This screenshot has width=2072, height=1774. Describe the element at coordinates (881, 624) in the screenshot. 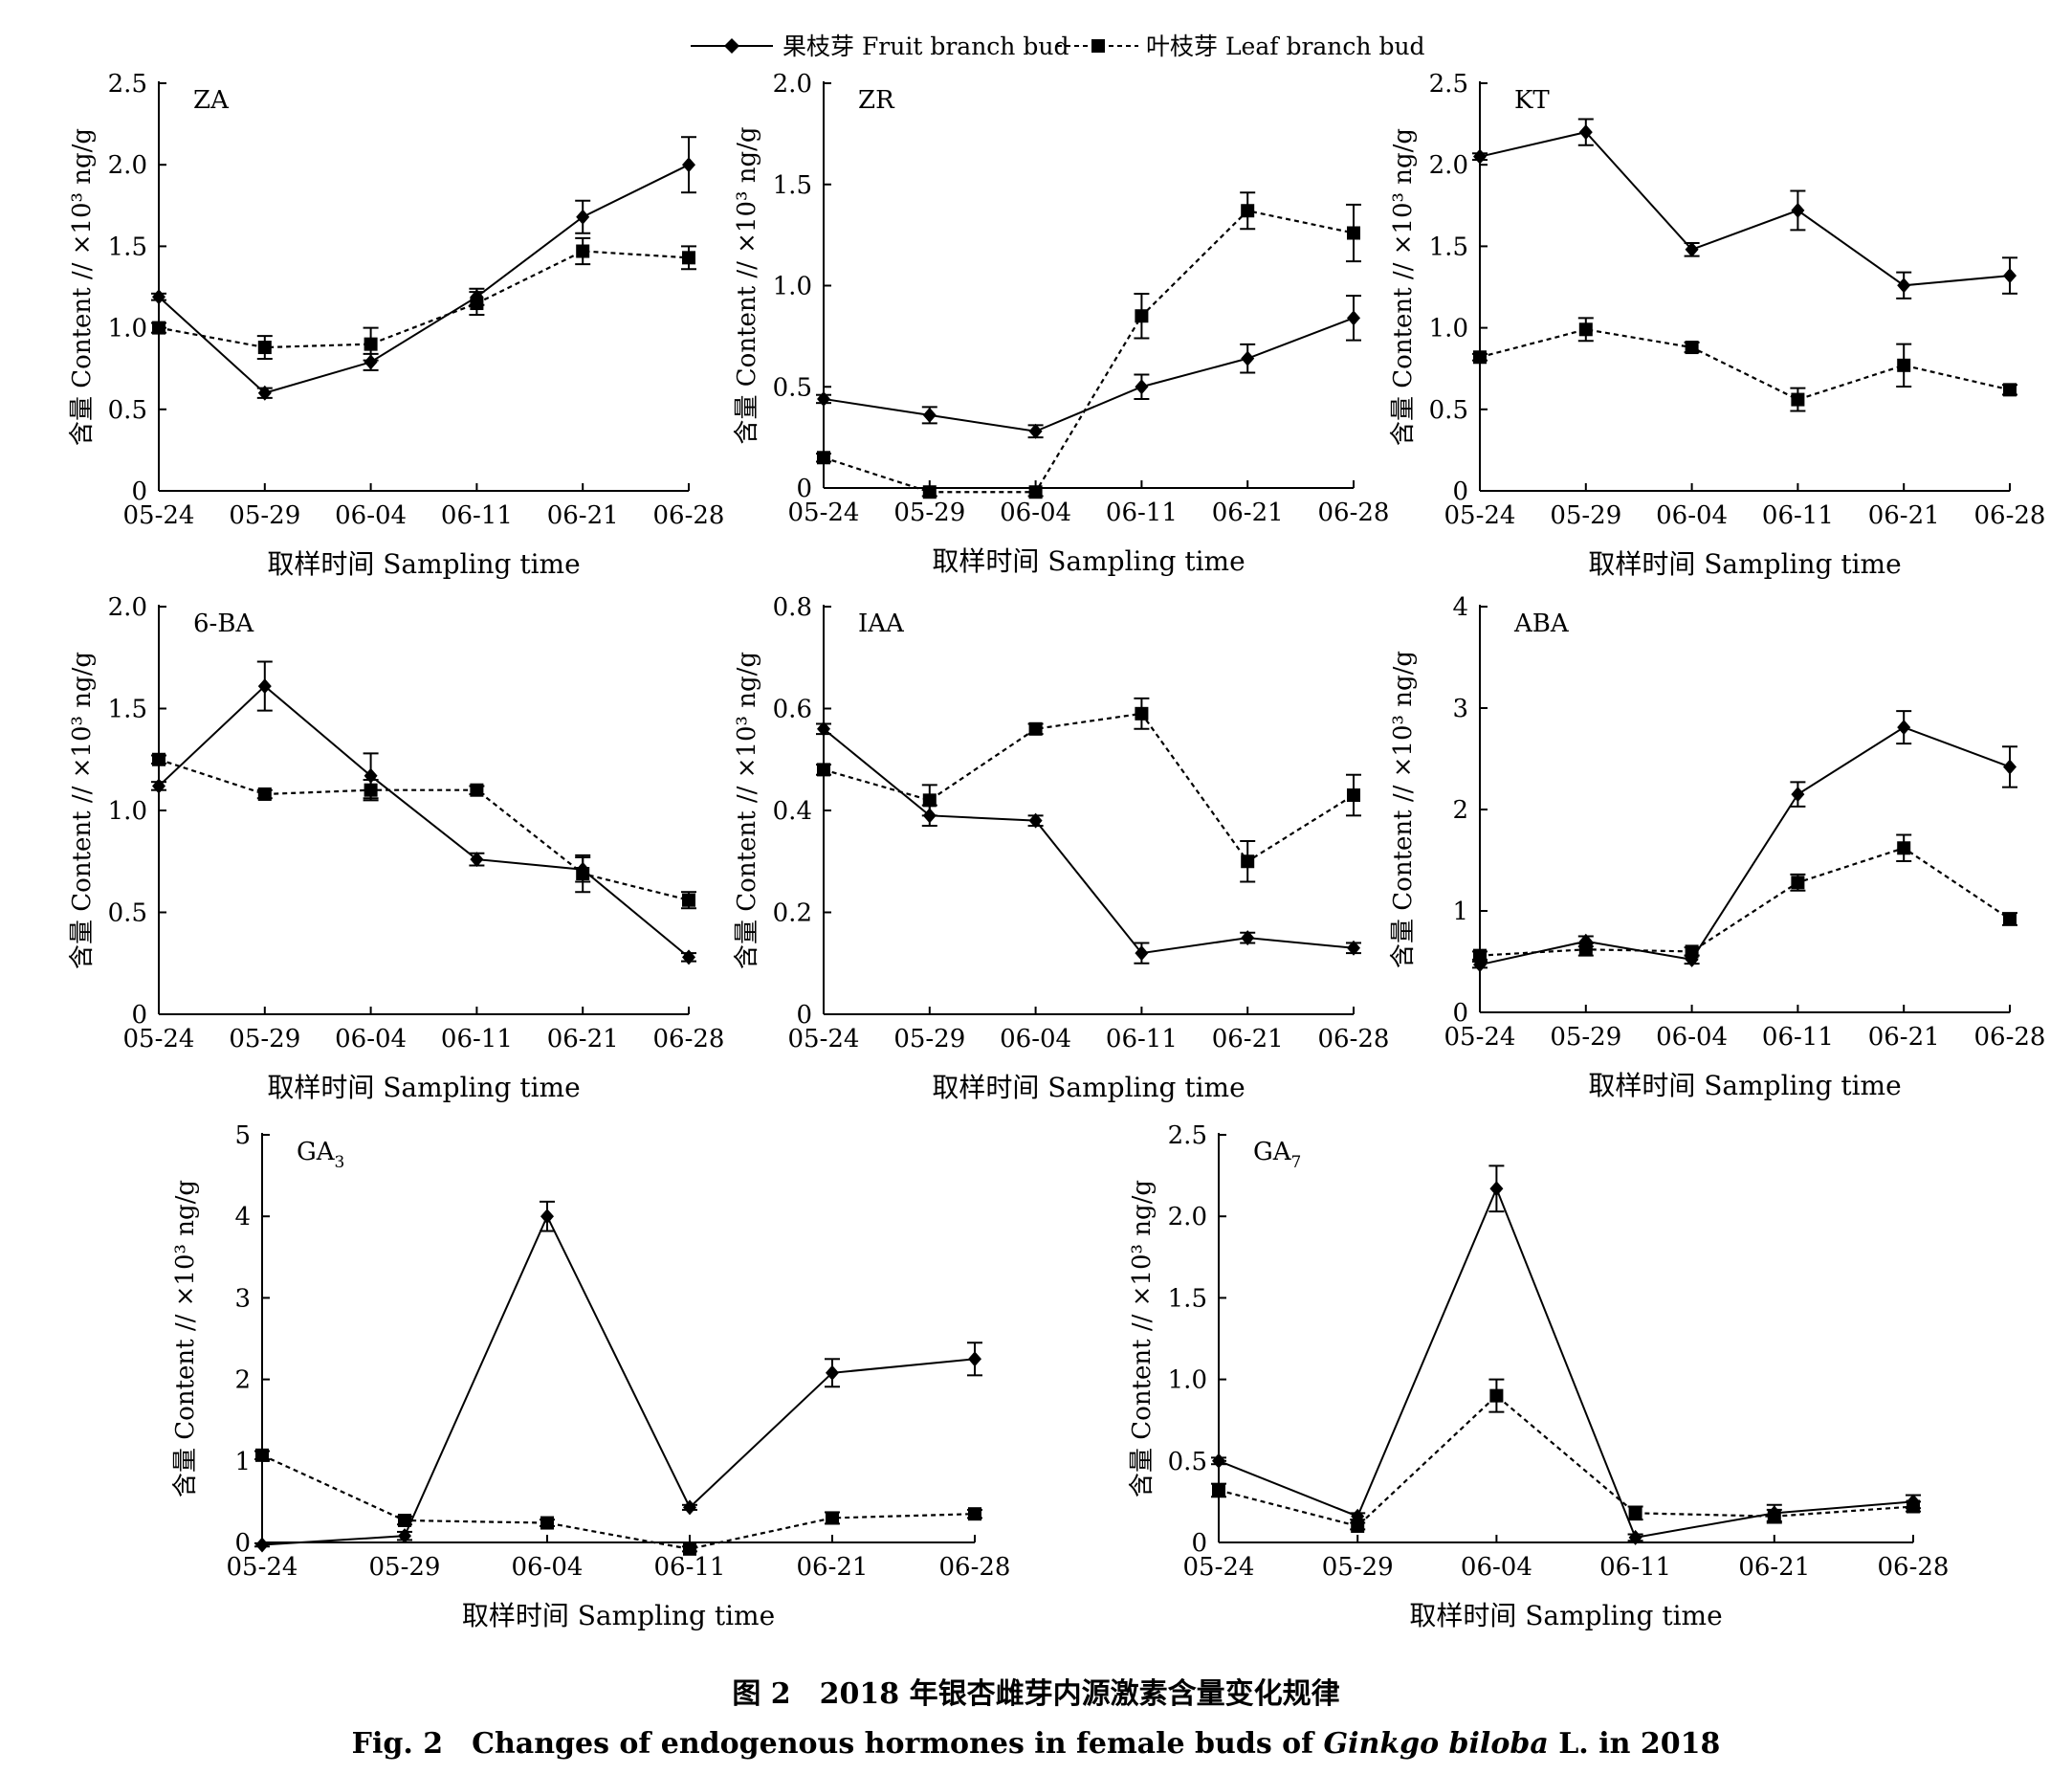

I see `panel-label: IAA` at that location.